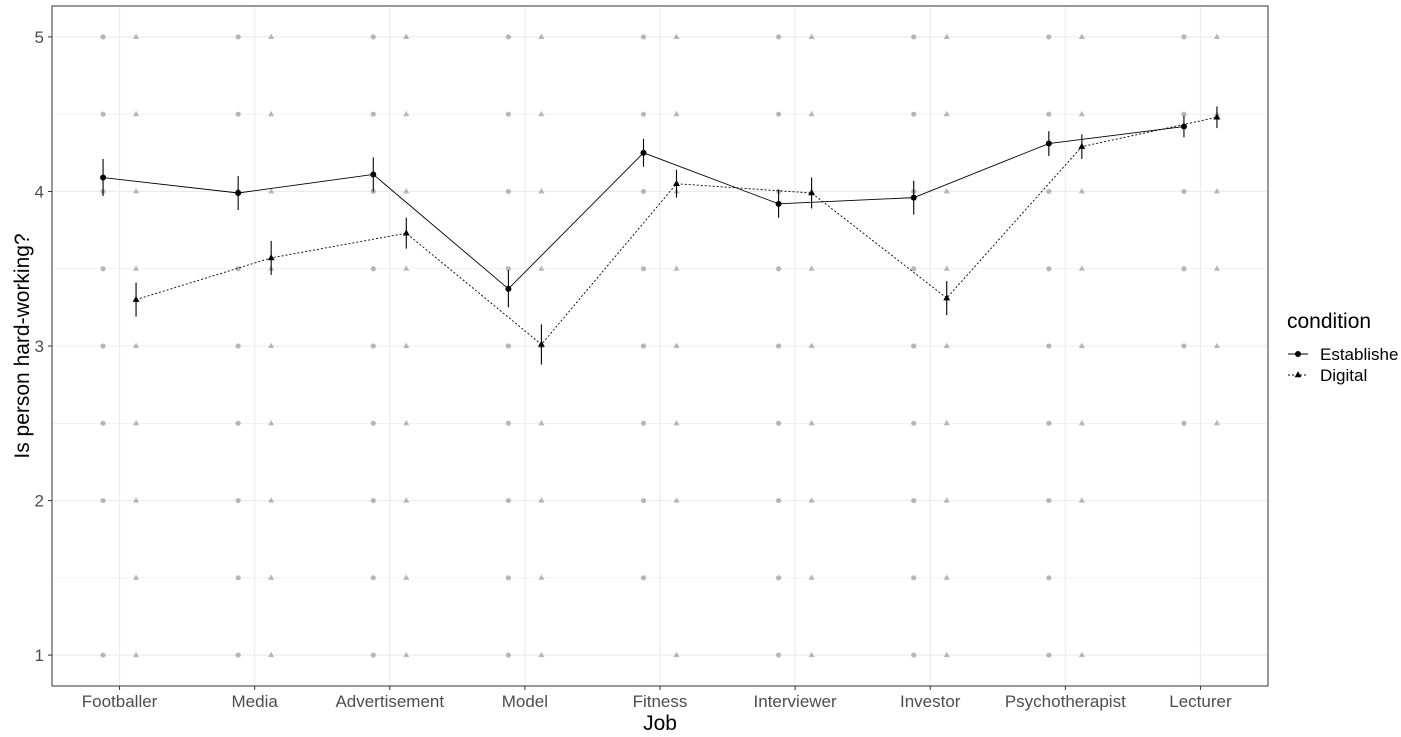 The width and height of the screenshot is (1401, 737). What do you see at coordinates (1359, 354) in the screenshot?
I see `legend-label-establishe: Establishe` at bounding box center [1359, 354].